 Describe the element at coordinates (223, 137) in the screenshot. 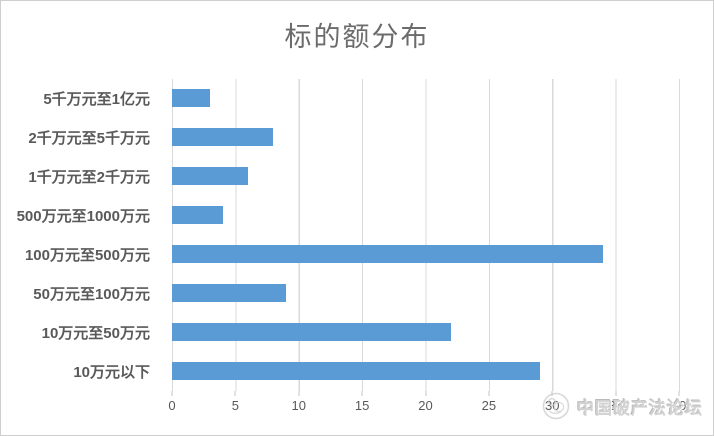

I see `bar-2千万元至5千万元` at that location.